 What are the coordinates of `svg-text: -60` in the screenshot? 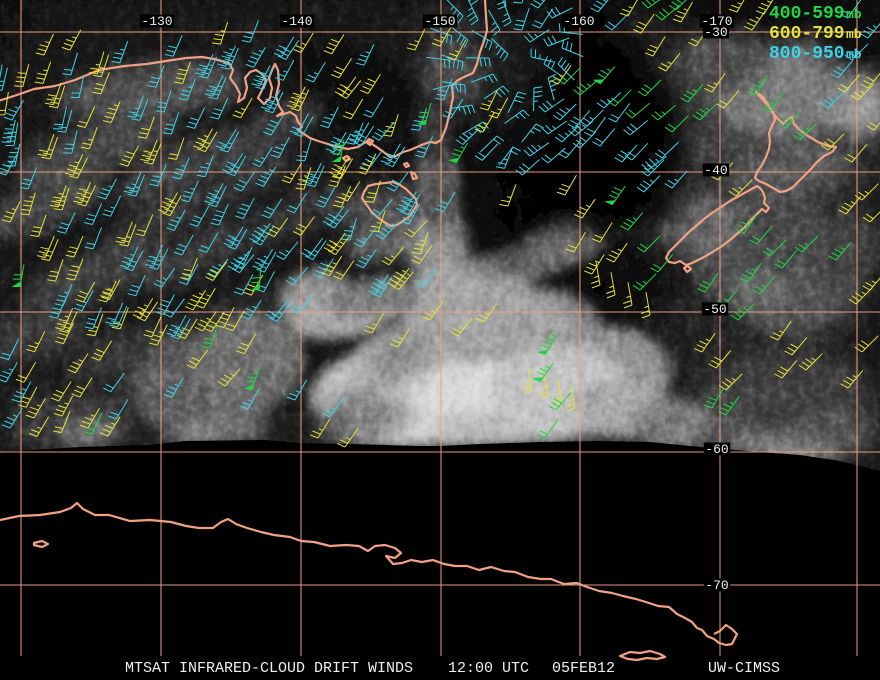 It's located at (716, 449).